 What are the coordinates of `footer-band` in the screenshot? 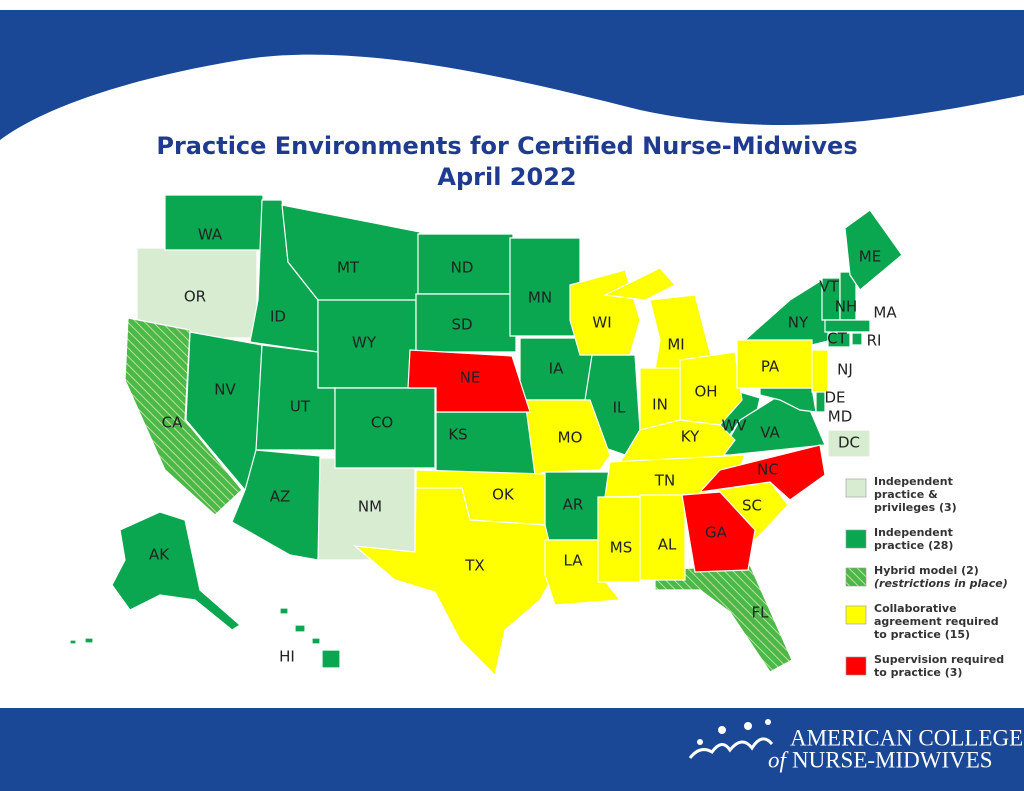 It's located at (512, 749).